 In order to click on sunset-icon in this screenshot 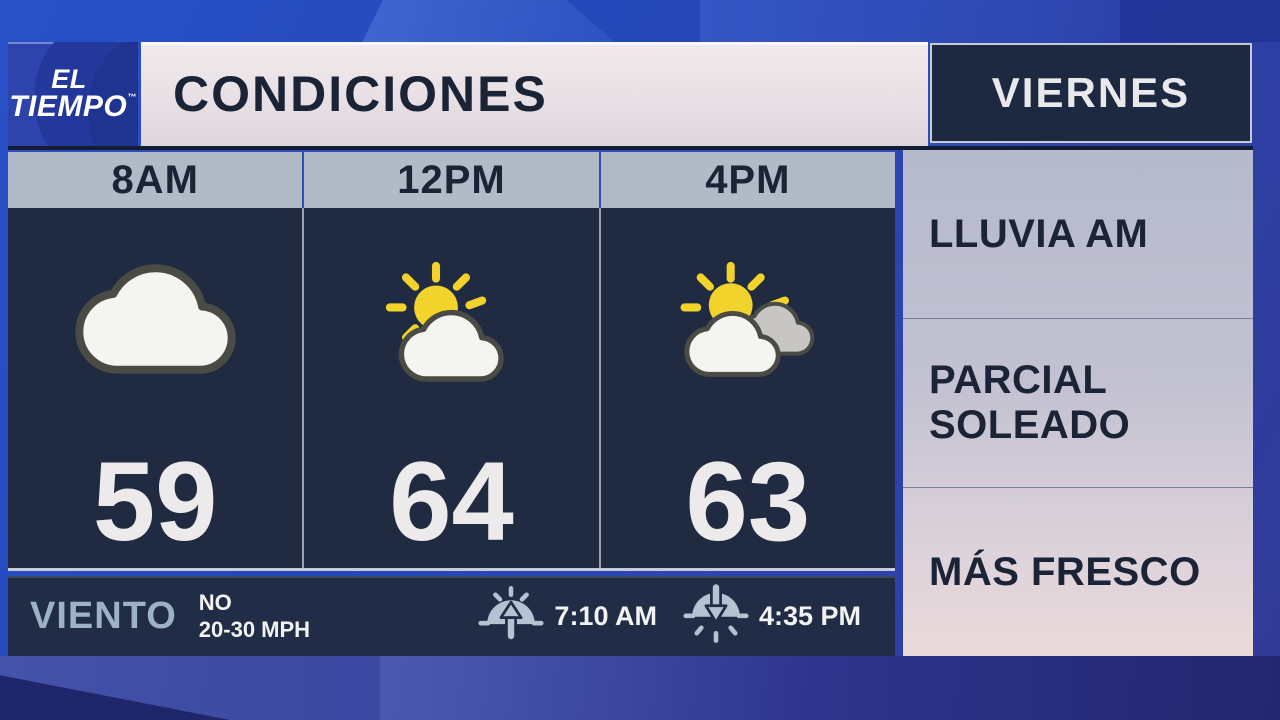, I will do `click(716, 615)`.